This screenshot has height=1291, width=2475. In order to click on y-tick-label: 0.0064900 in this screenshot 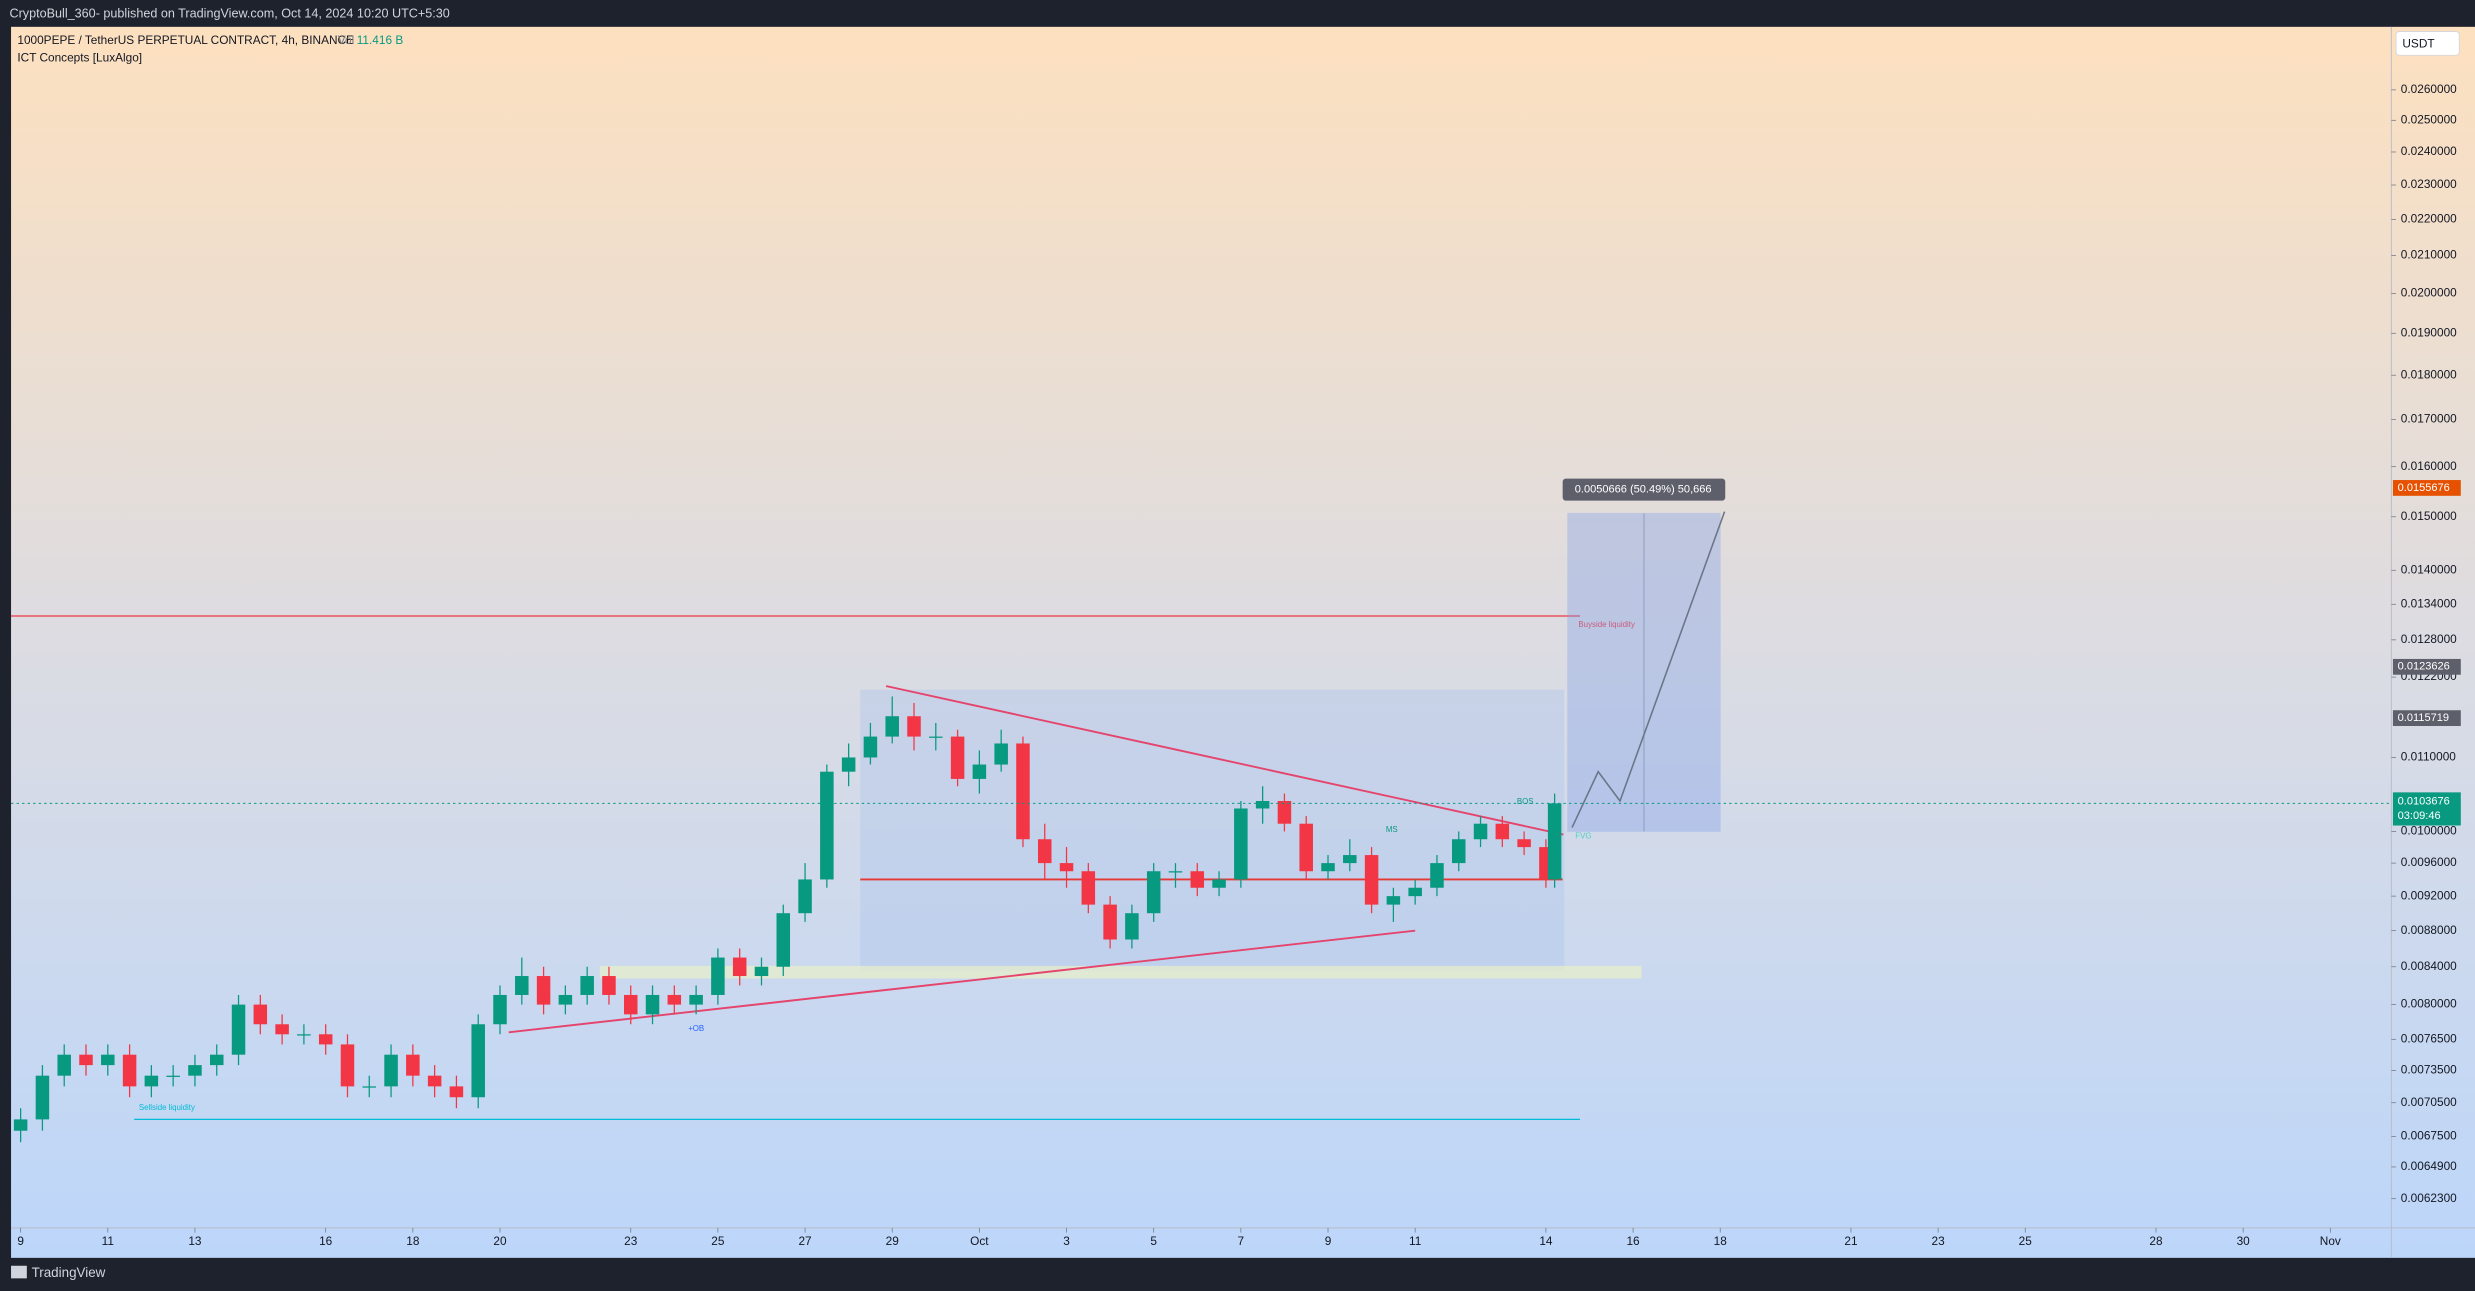, I will do `click(2429, 1166)`.